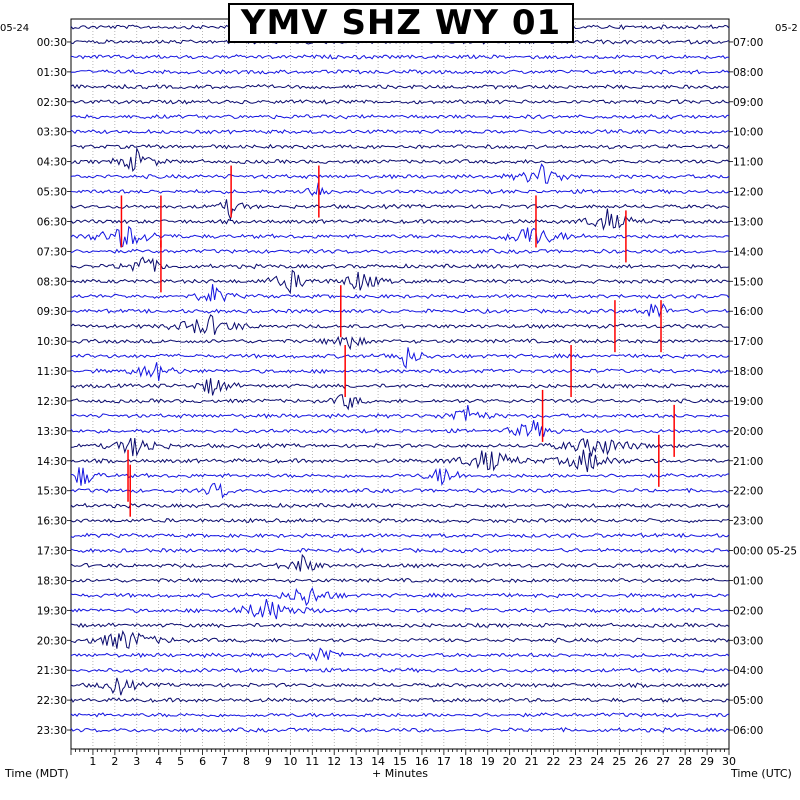 Image resolution: width=800 pixels, height=800 pixels. Describe the element at coordinates (36, 773) in the screenshot. I see `left-axis-label: Time (MDT)` at that location.